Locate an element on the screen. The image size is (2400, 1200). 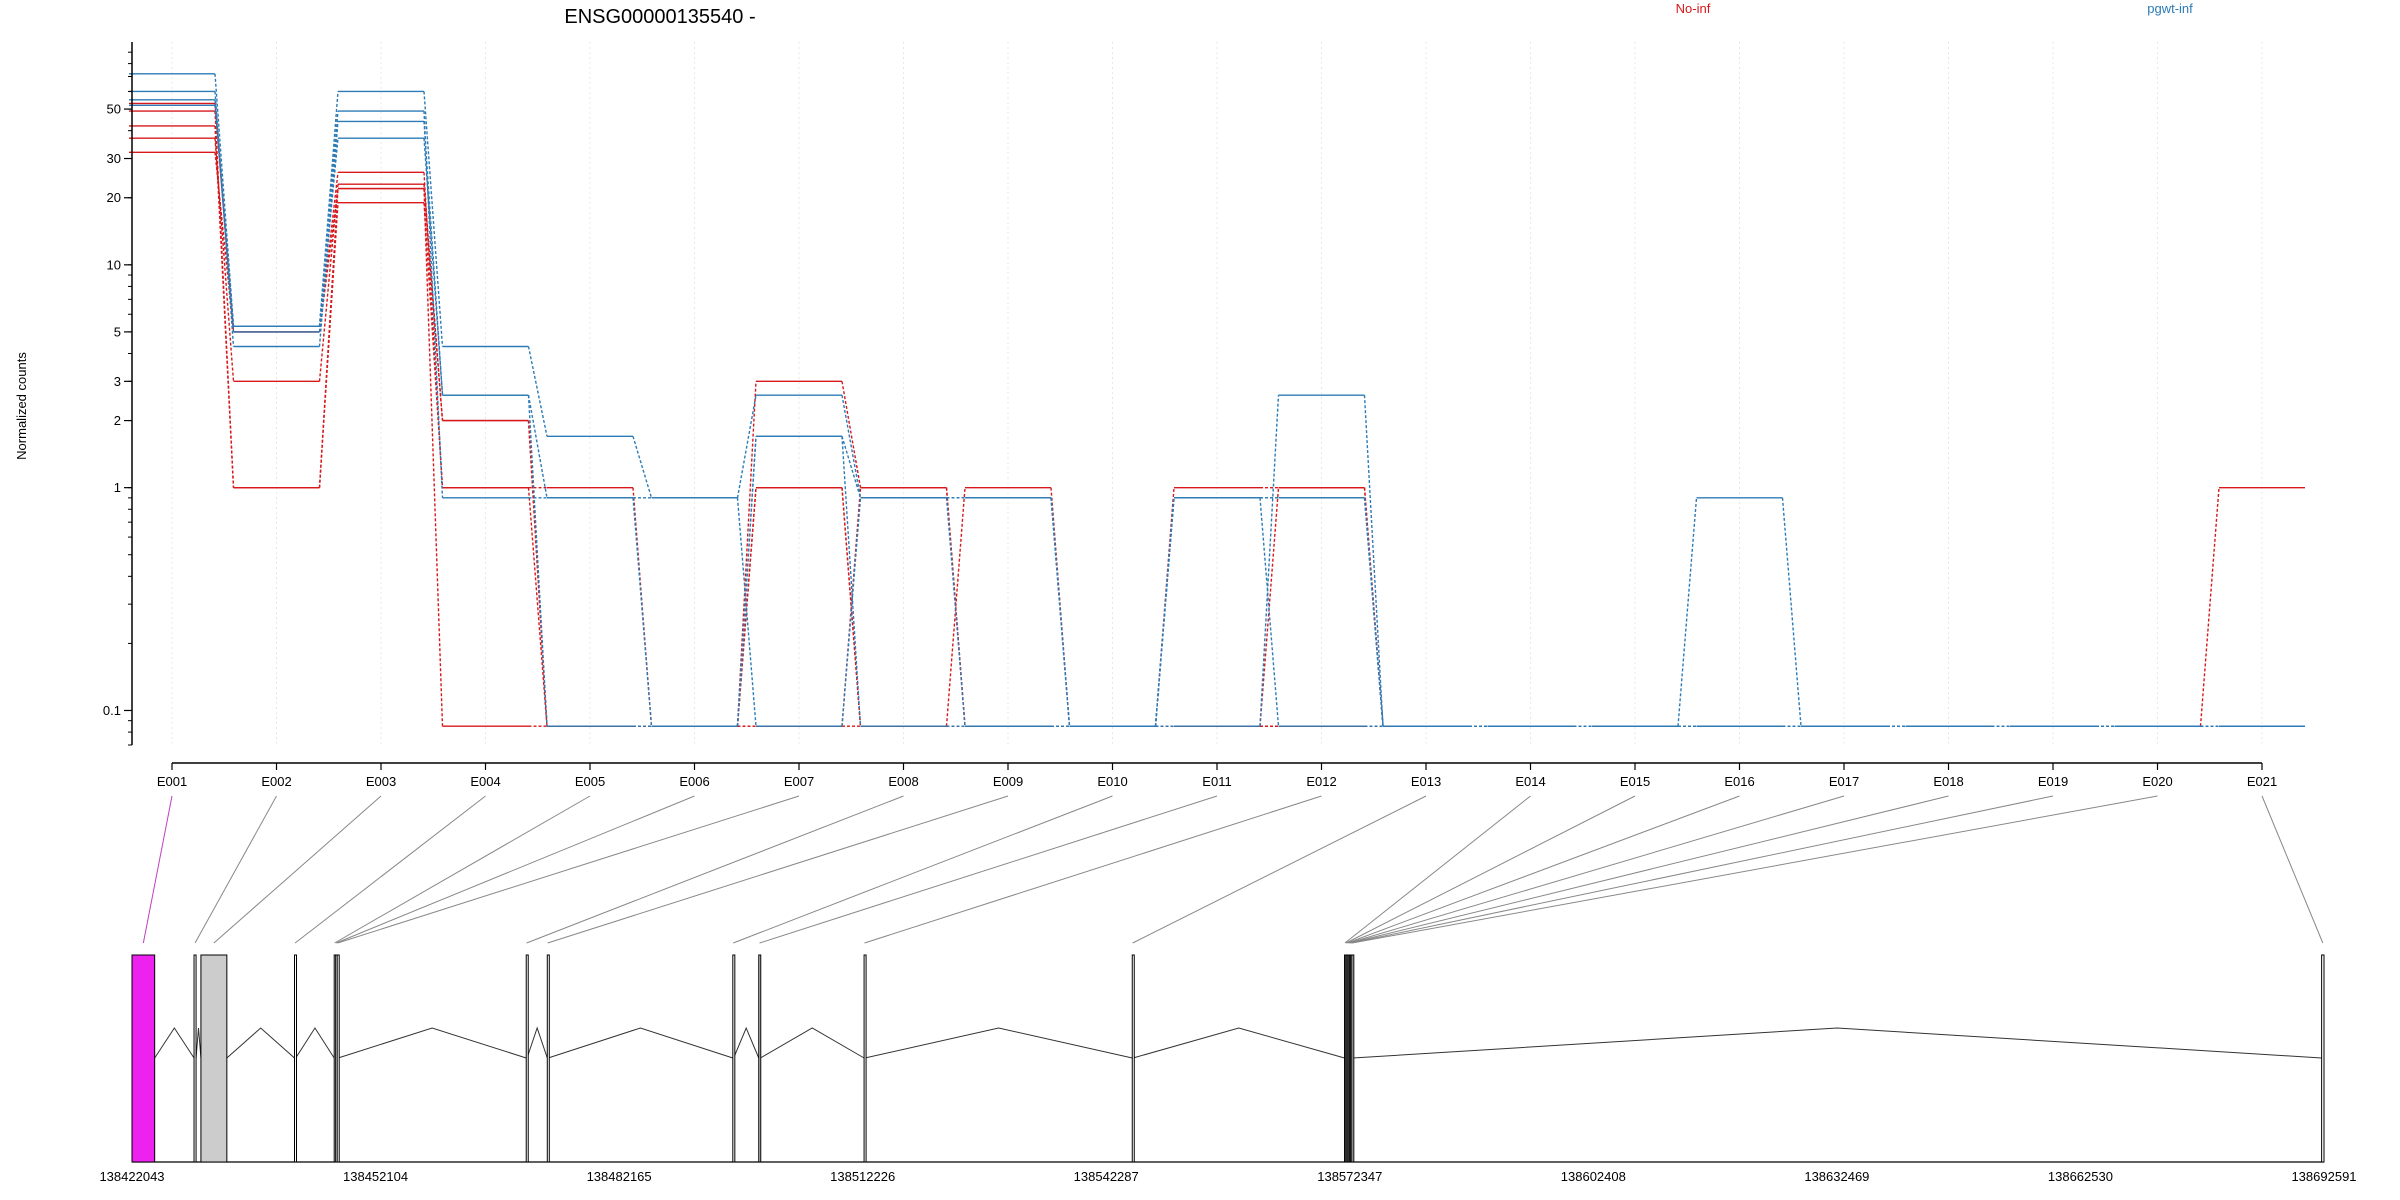
exon-e001 is located at coordinates (143, 1058).